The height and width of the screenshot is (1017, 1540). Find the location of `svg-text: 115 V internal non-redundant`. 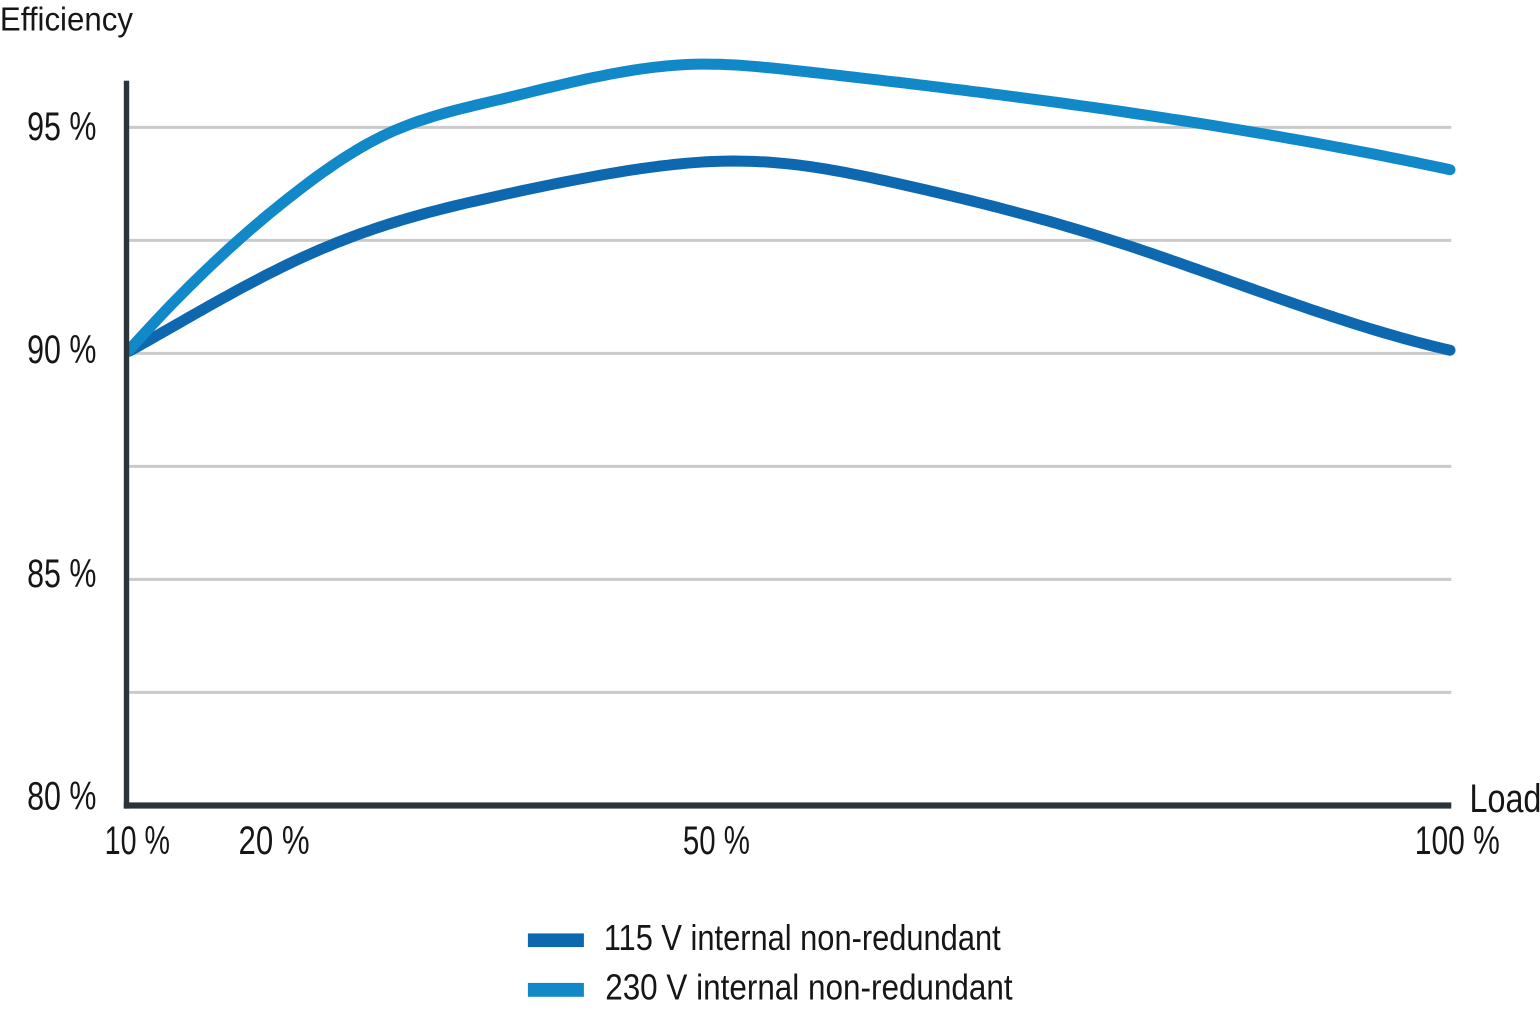

svg-text: 115 V internal non-redundant is located at coordinates (803, 938).